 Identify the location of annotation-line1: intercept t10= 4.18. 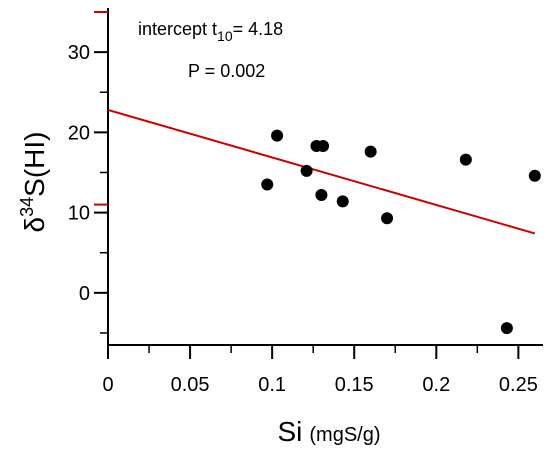
(210, 31).